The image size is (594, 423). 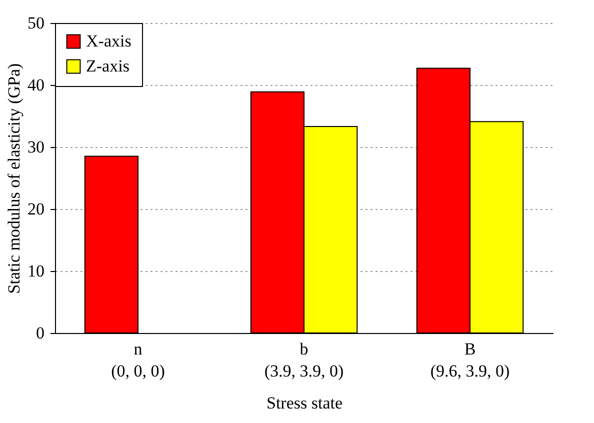 What do you see at coordinates (36, 271) in the screenshot?
I see `y-tick-label: 10` at bounding box center [36, 271].